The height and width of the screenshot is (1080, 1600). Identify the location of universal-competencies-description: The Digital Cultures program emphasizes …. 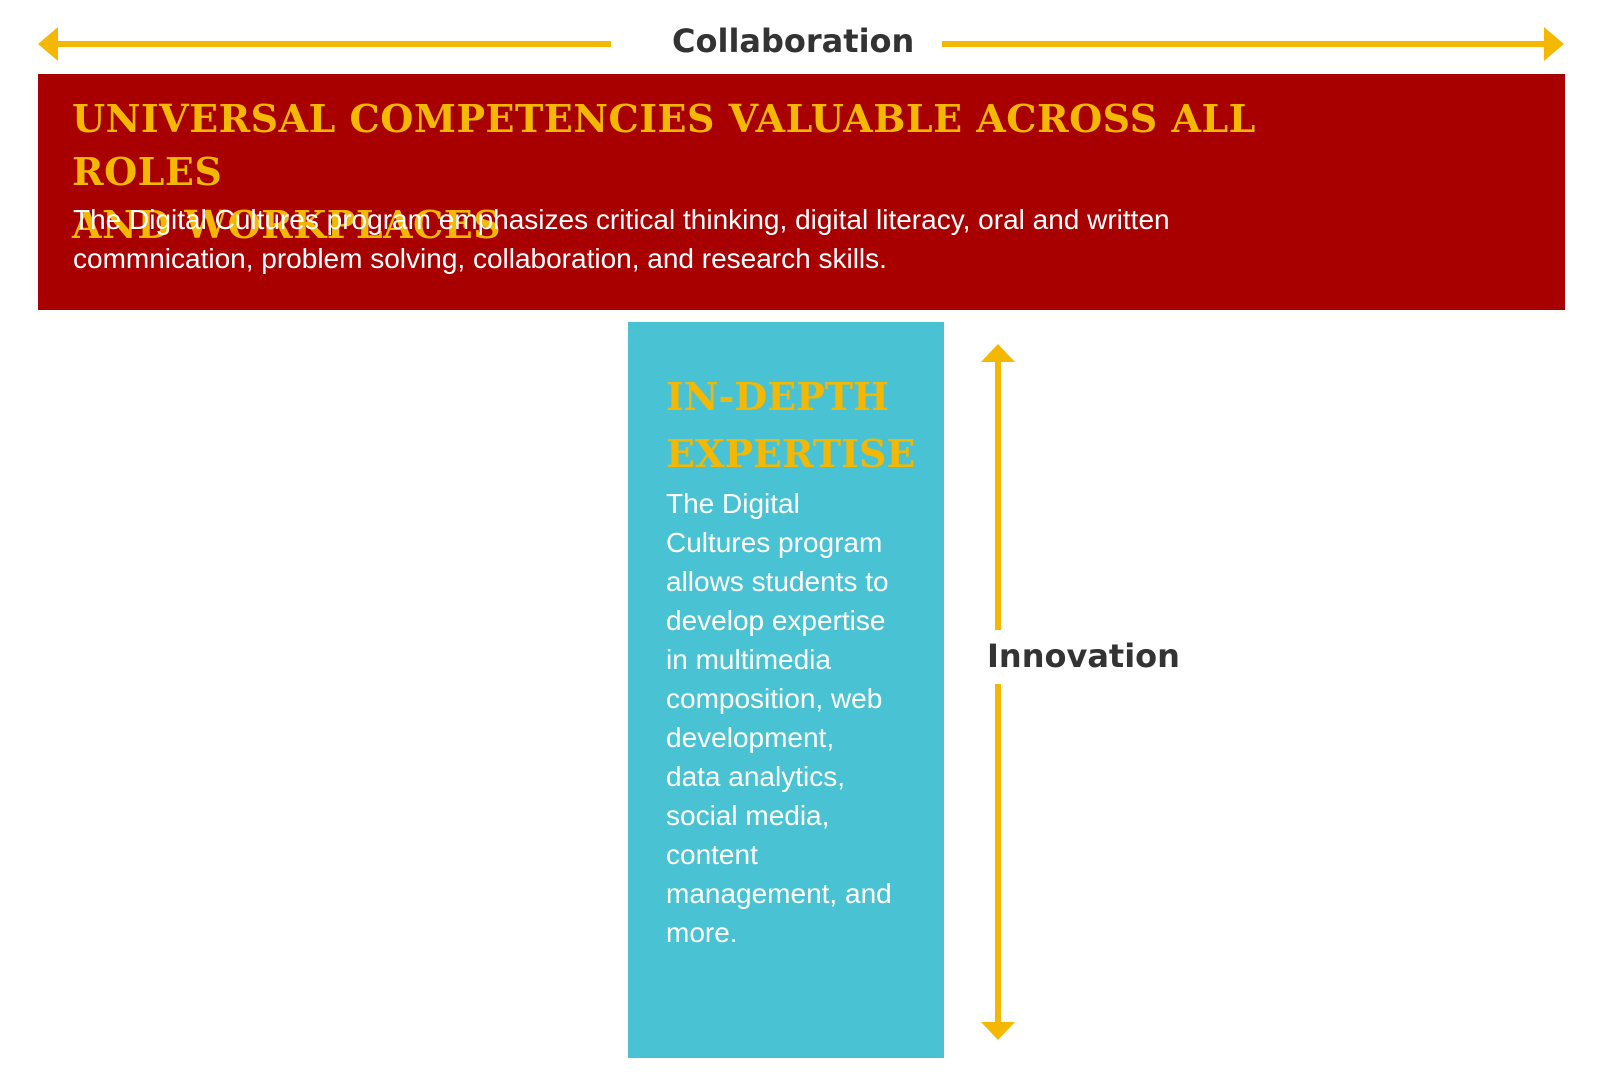
(693, 239).